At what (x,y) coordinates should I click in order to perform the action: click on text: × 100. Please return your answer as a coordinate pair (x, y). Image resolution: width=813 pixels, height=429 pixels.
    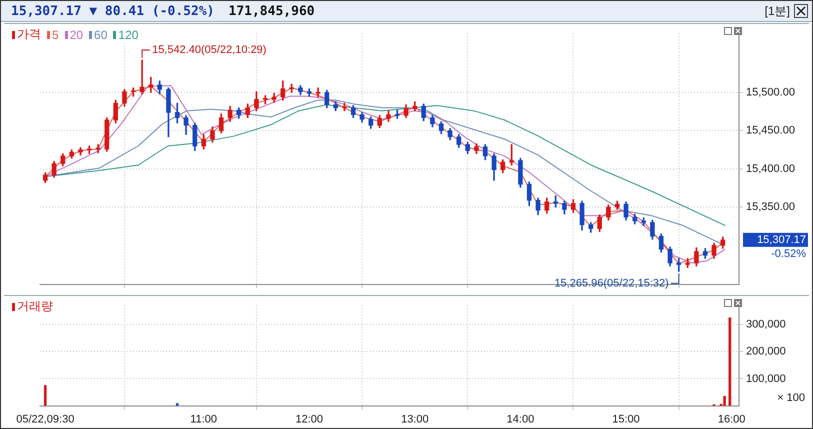
    Looking at the image, I should click on (791, 398).